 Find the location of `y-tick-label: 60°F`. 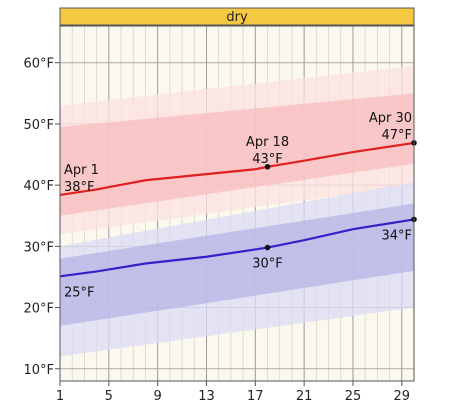

y-tick-label: 60°F is located at coordinates (38, 64).